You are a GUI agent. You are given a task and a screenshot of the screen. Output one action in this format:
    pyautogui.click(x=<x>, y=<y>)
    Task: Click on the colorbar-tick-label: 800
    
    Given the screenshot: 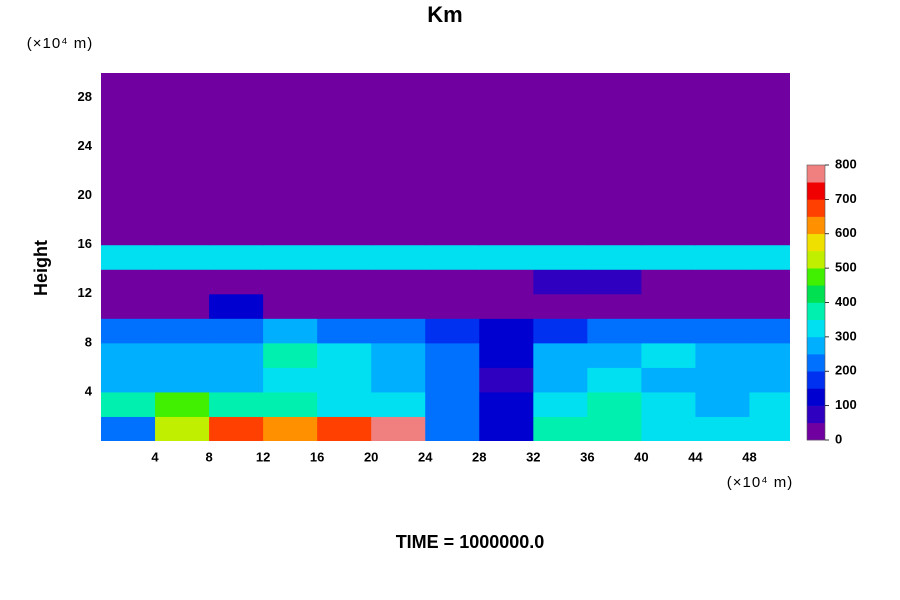 What is the action you would take?
    pyautogui.click(x=846, y=163)
    